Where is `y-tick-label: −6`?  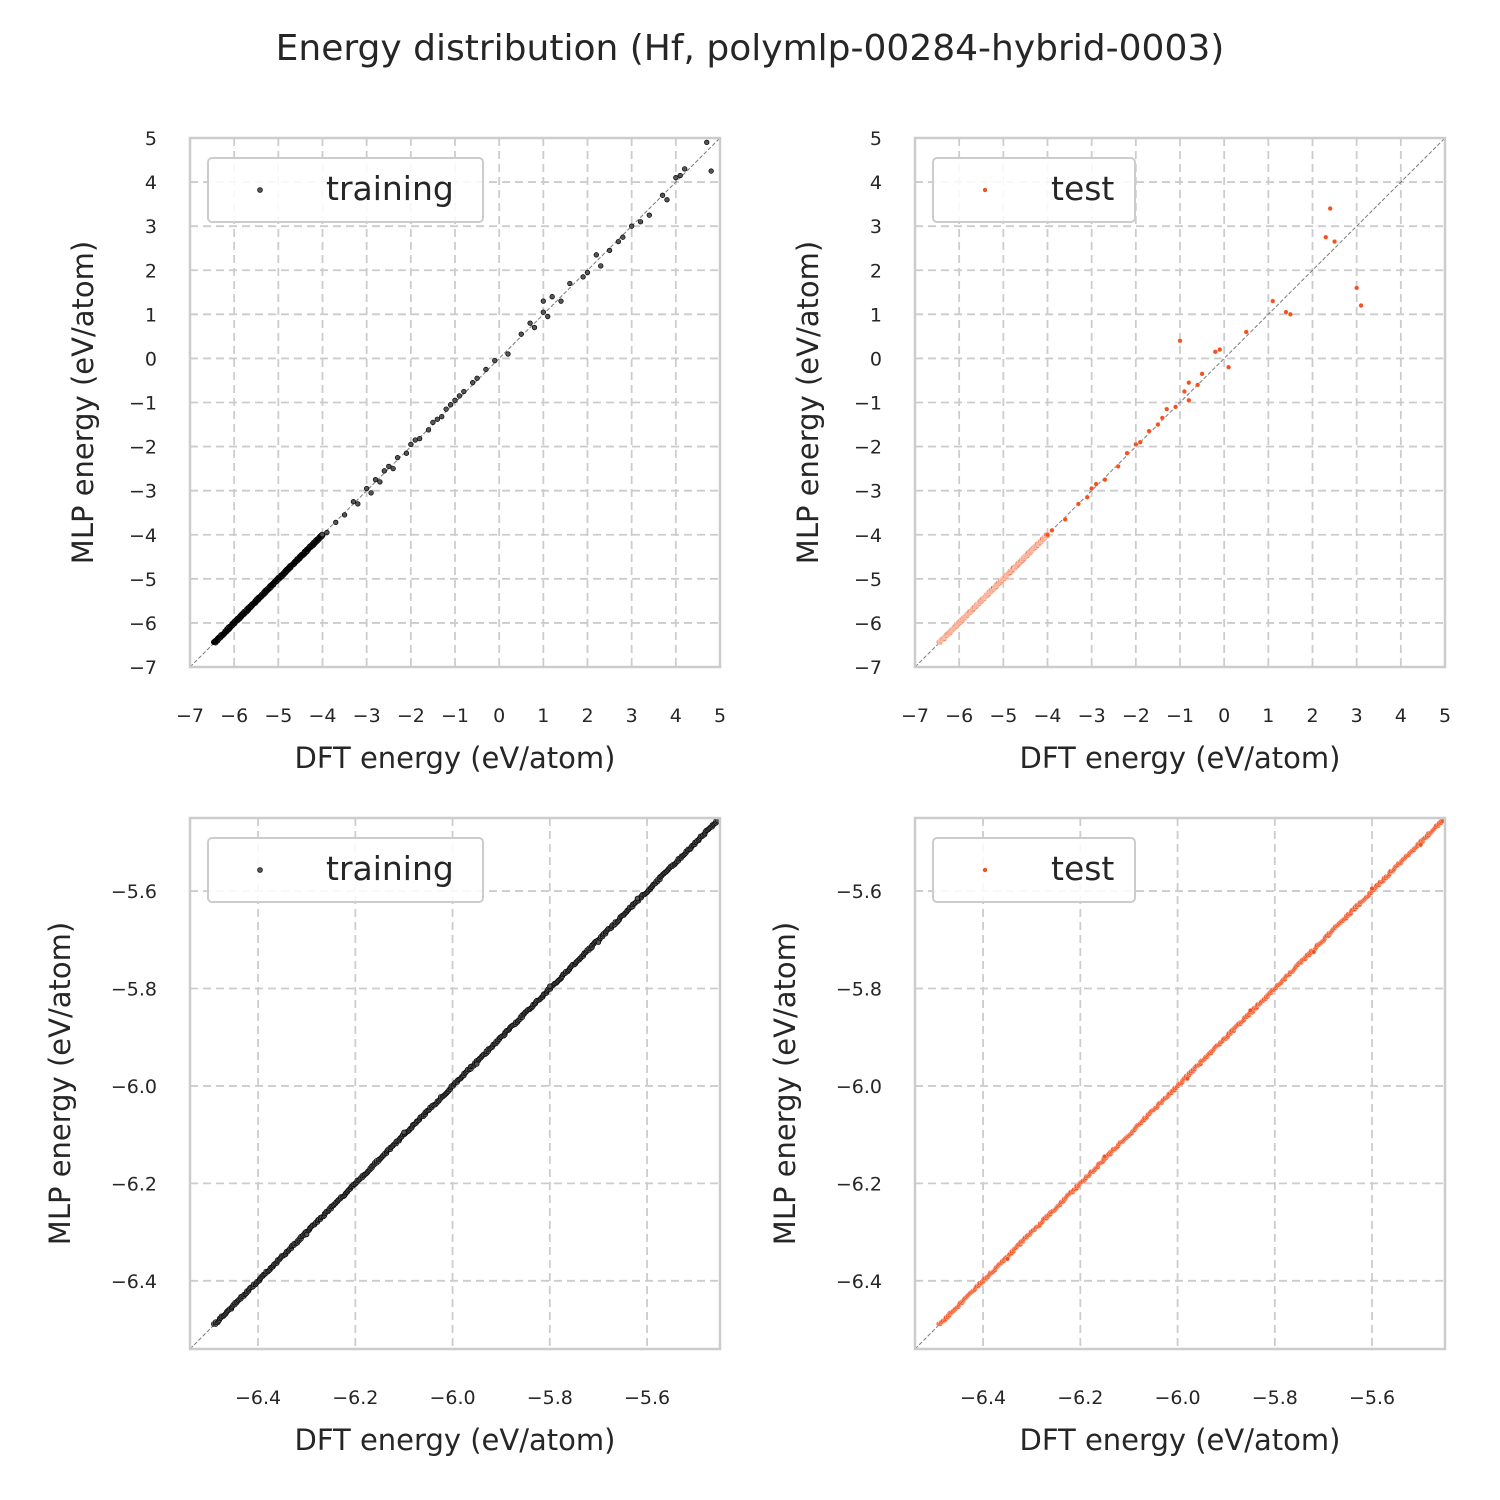 y-tick-label: −6 is located at coordinates (143, 624).